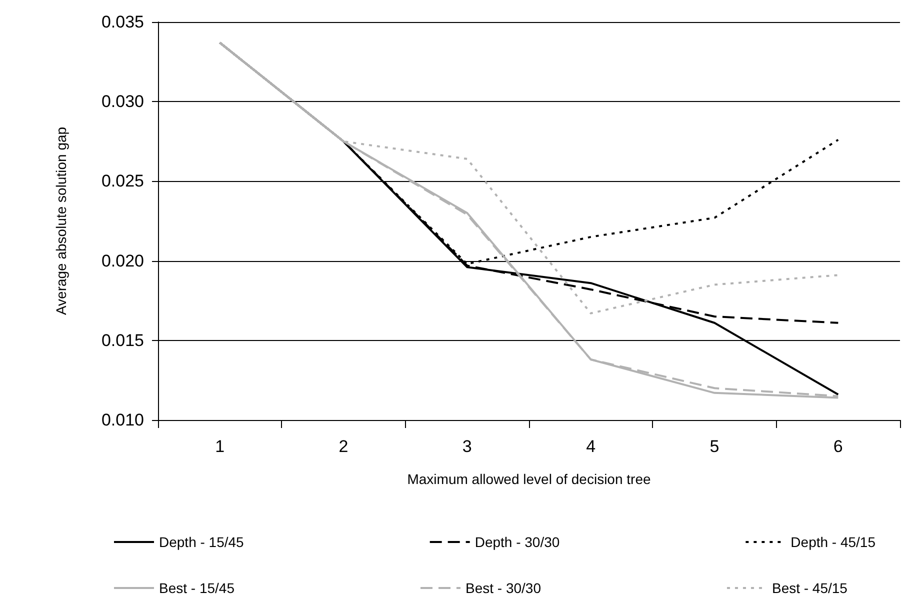  What do you see at coordinates (197, 588) in the screenshot?
I see `legend-label: Best - 15/45` at bounding box center [197, 588].